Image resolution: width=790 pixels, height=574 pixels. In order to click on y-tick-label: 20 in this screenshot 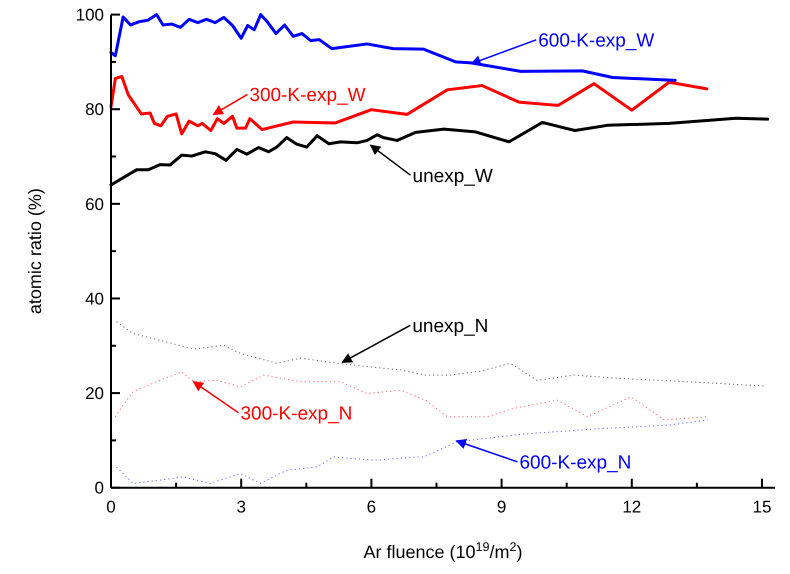, I will do `click(94, 394)`.